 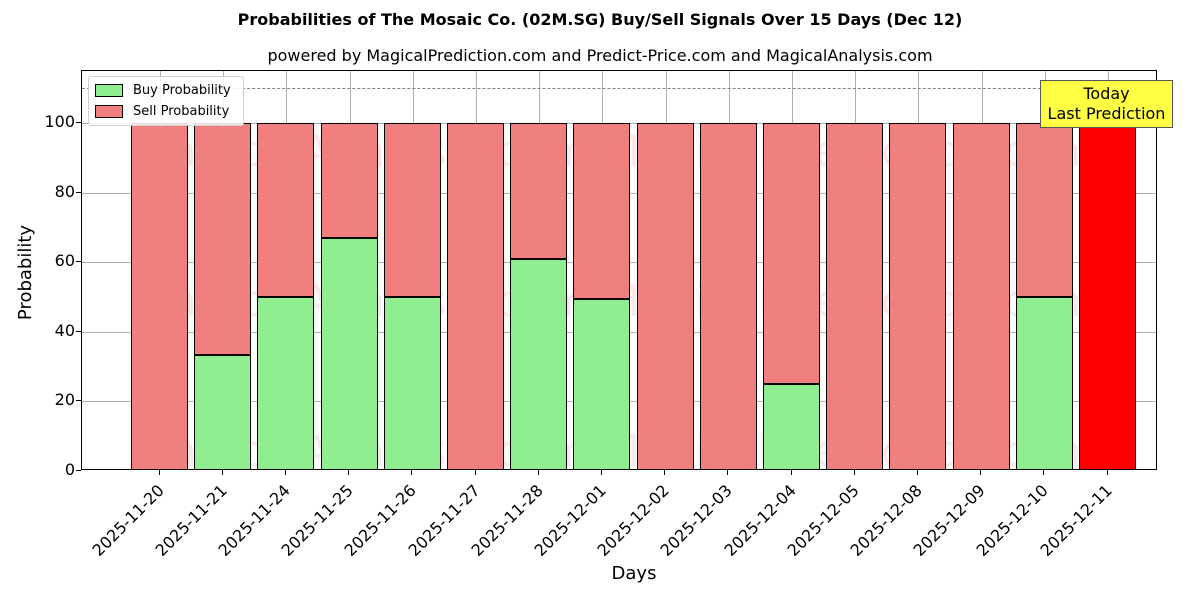 What do you see at coordinates (64, 261) in the screenshot?
I see `y-tick-label: 60` at bounding box center [64, 261].